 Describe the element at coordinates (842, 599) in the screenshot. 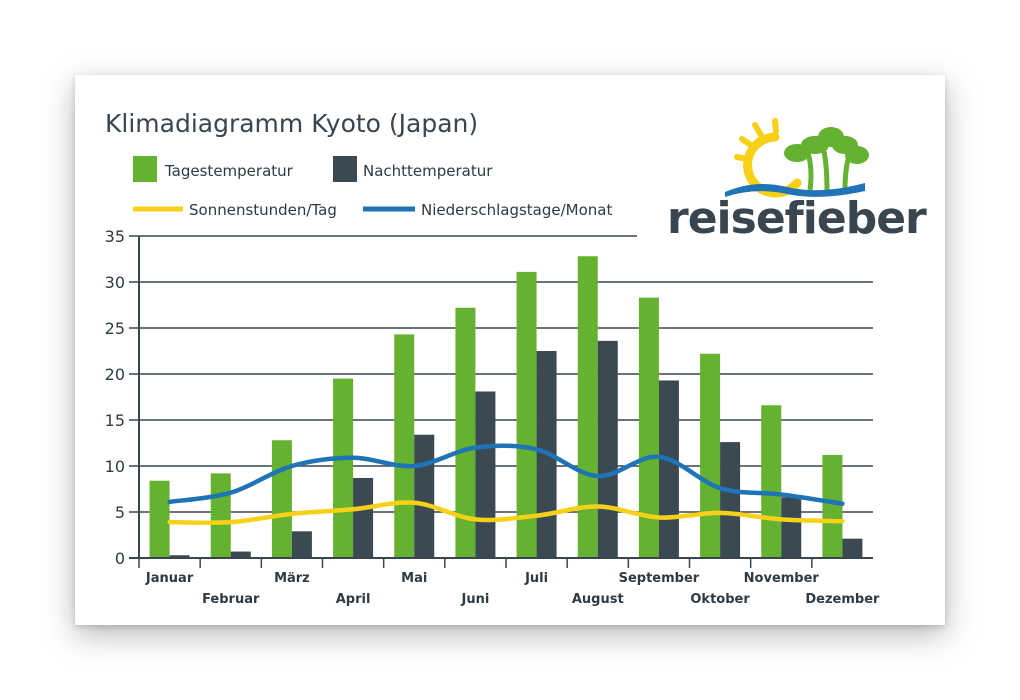

I see `x-tick-label: Dezember` at that location.